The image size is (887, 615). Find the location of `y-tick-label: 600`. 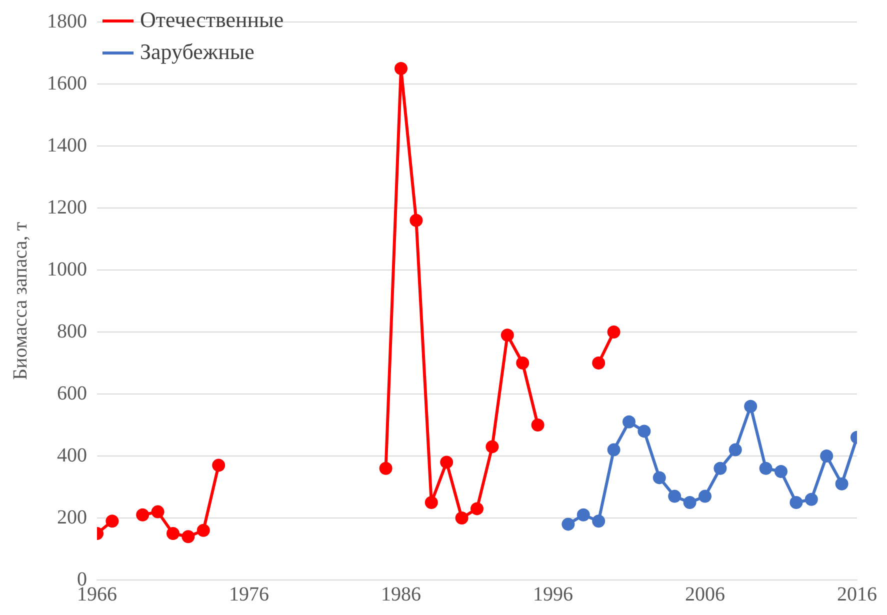

y-tick-label: 600 is located at coordinates (72, 393).